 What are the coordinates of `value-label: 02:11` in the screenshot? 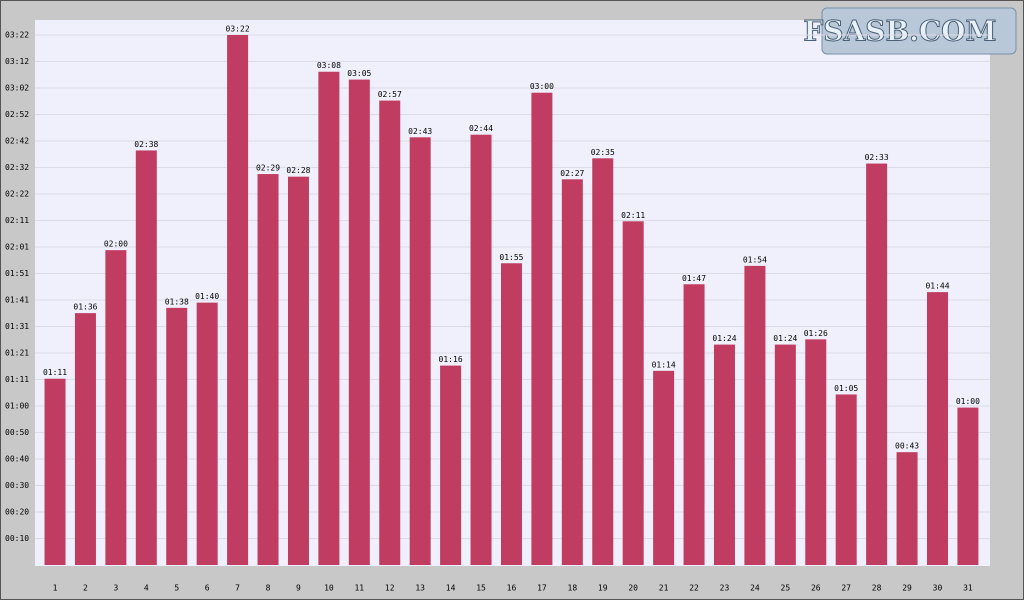 It's located at (633, 215).